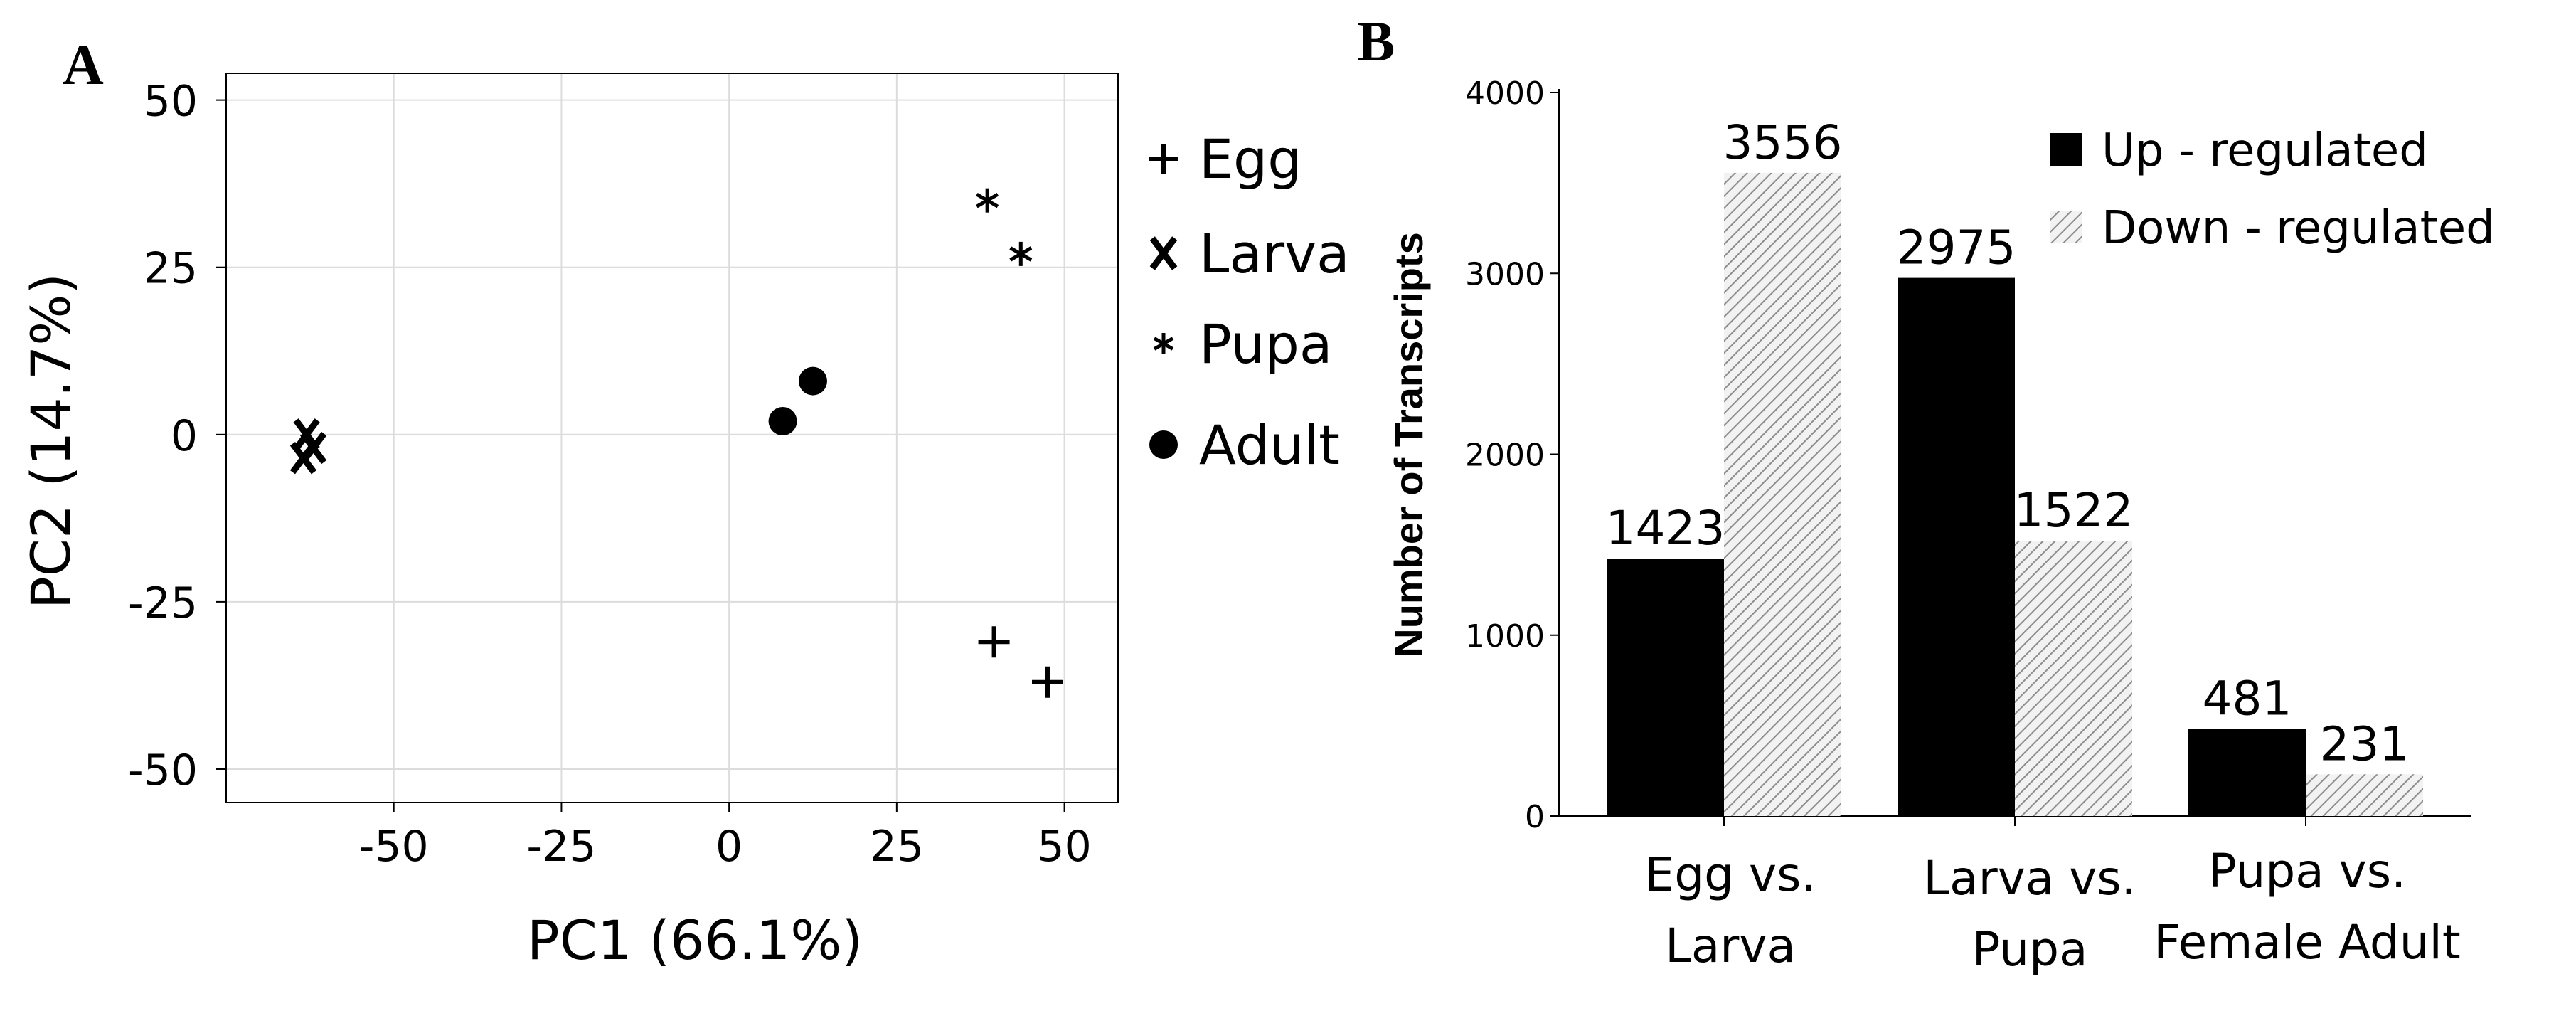  I want to click on panel-a-x-ticks: -50 -25 0 25 50, so click(725, 837).